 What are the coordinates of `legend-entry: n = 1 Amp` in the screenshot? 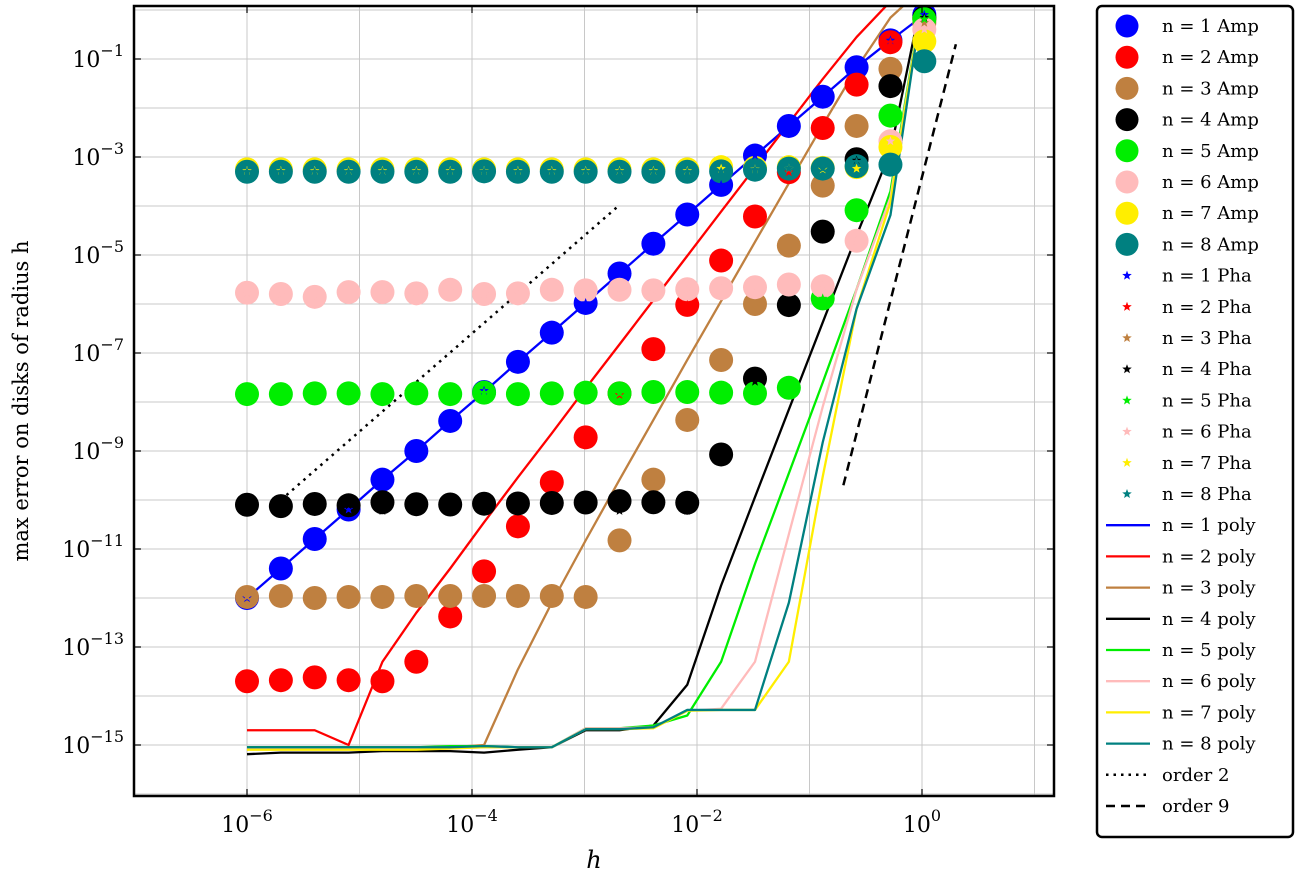 It's located at (1187, 26).